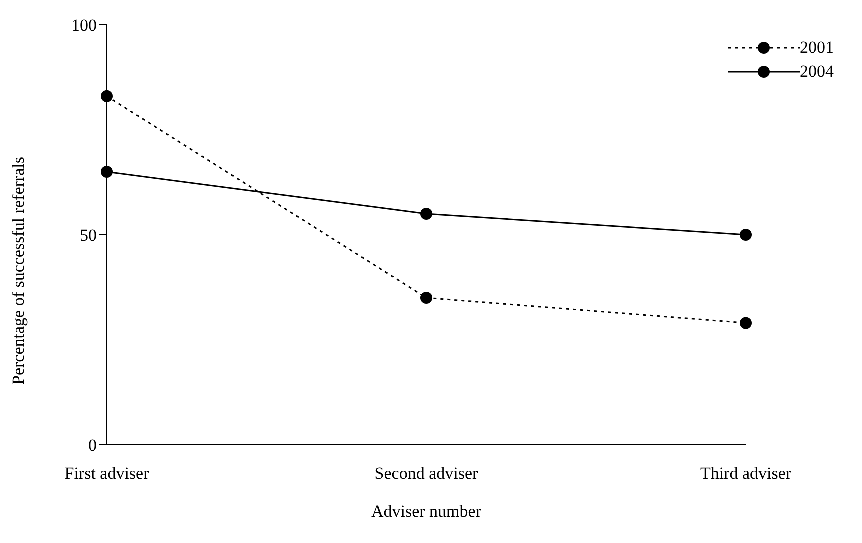  I want to click on x-tick-label: Third adviser, so click(746, 474).